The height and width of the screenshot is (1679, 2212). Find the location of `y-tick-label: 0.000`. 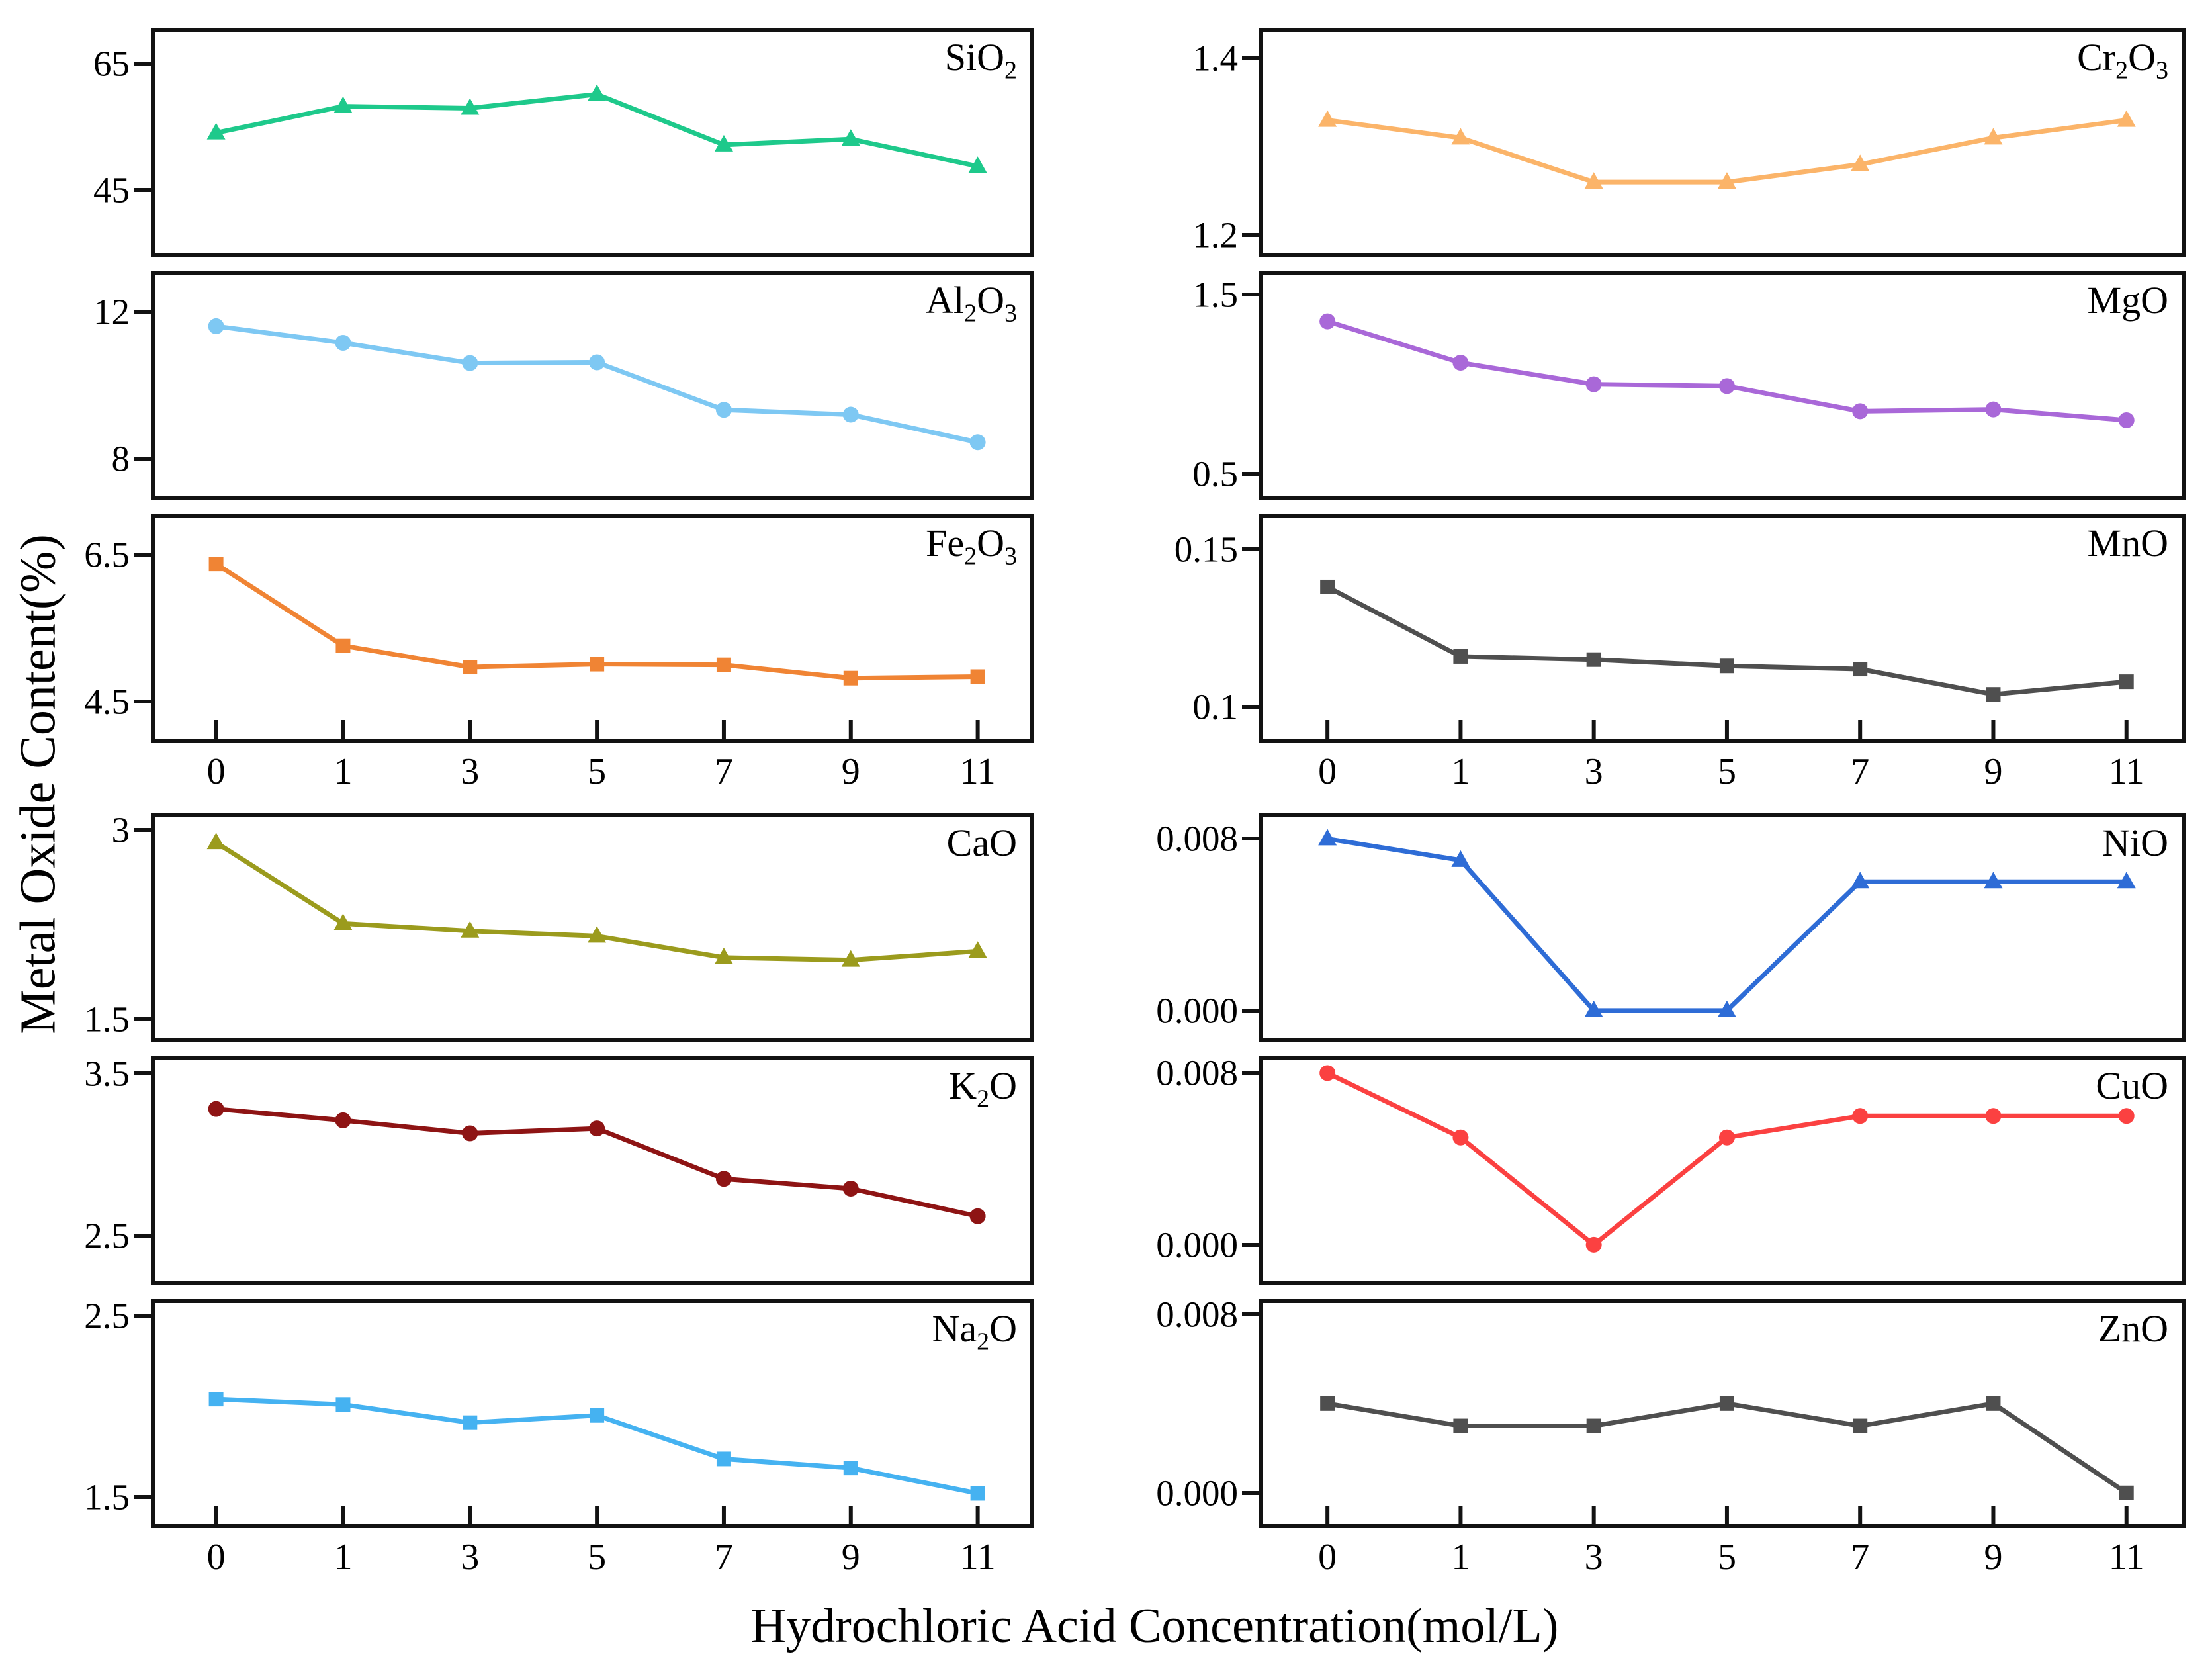

y-tick-label: 0.000 is located at coordinates (1197, 1244).